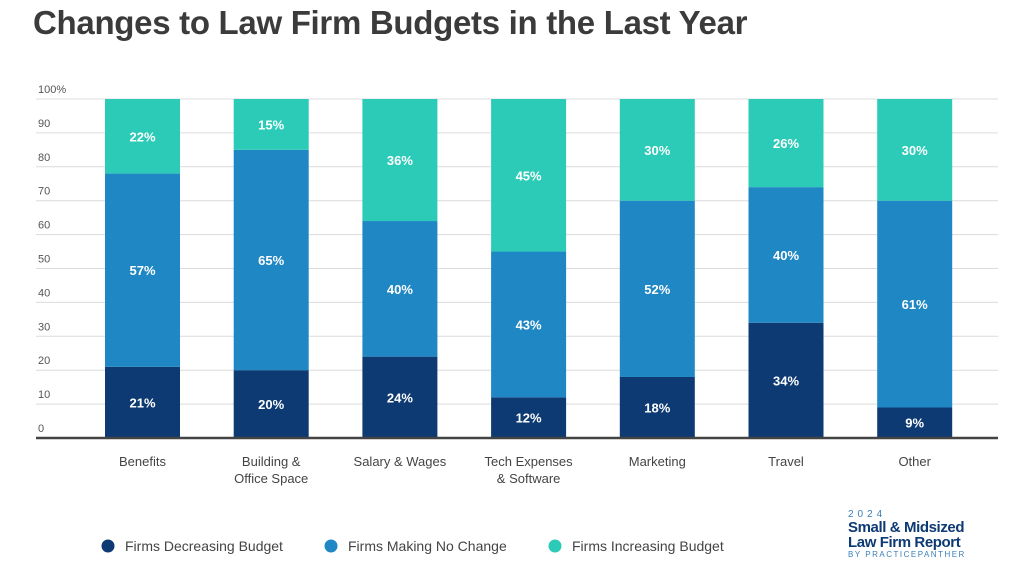 This screenshot has height=570, width=1024. I want to click on x-tick-label: Office Space, so click(271, 478).